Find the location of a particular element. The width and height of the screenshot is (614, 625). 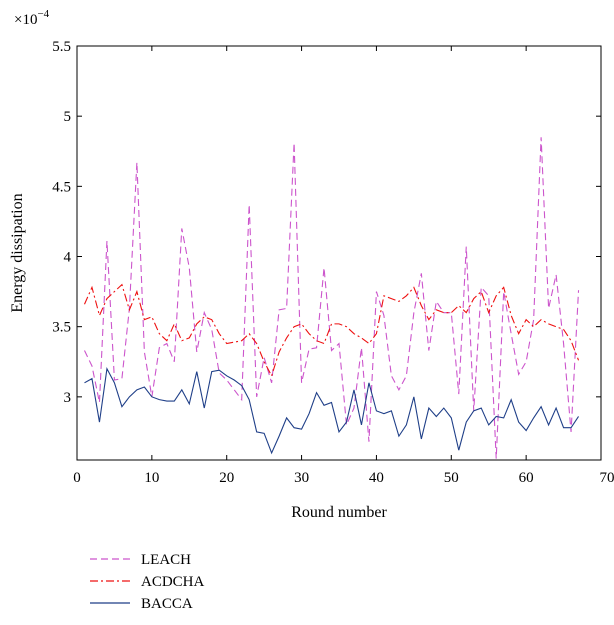

legend-label-bacca: BACCA is located at coordinates (167, 604).